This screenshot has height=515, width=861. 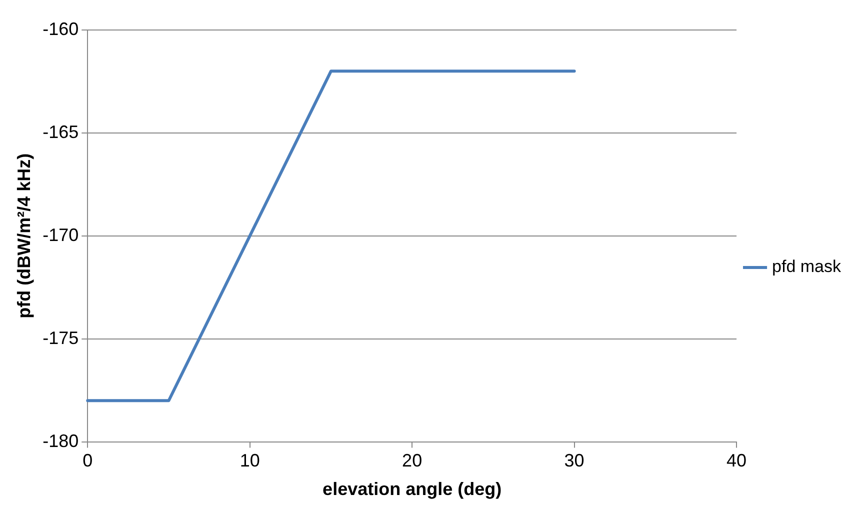 What do you see at coordinates (60, 440) in the screenshot?
I see `y-tick-label: -180` at bounding box center [60, 440].